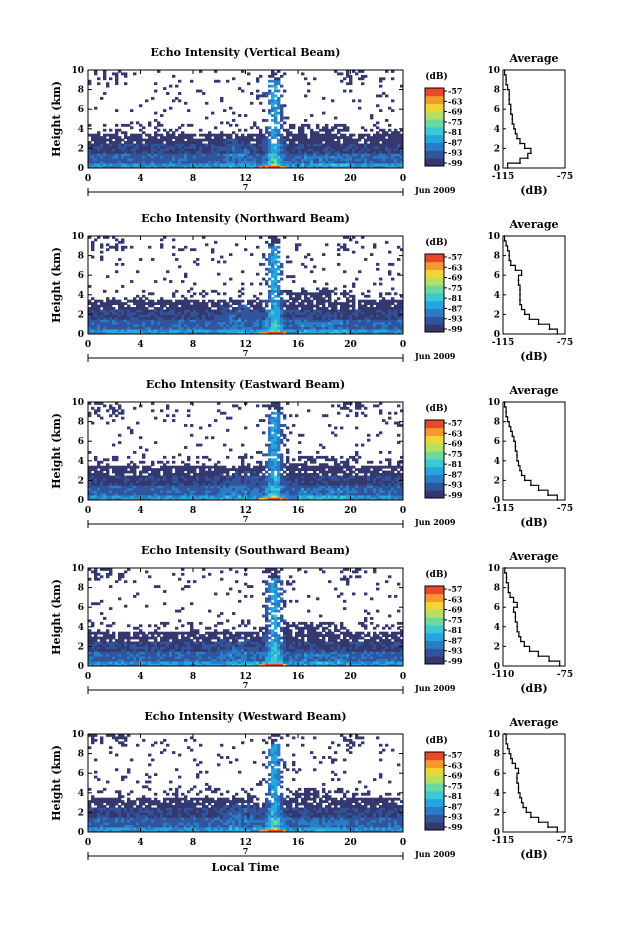  I want to click on profile-point, so click(506, 245).